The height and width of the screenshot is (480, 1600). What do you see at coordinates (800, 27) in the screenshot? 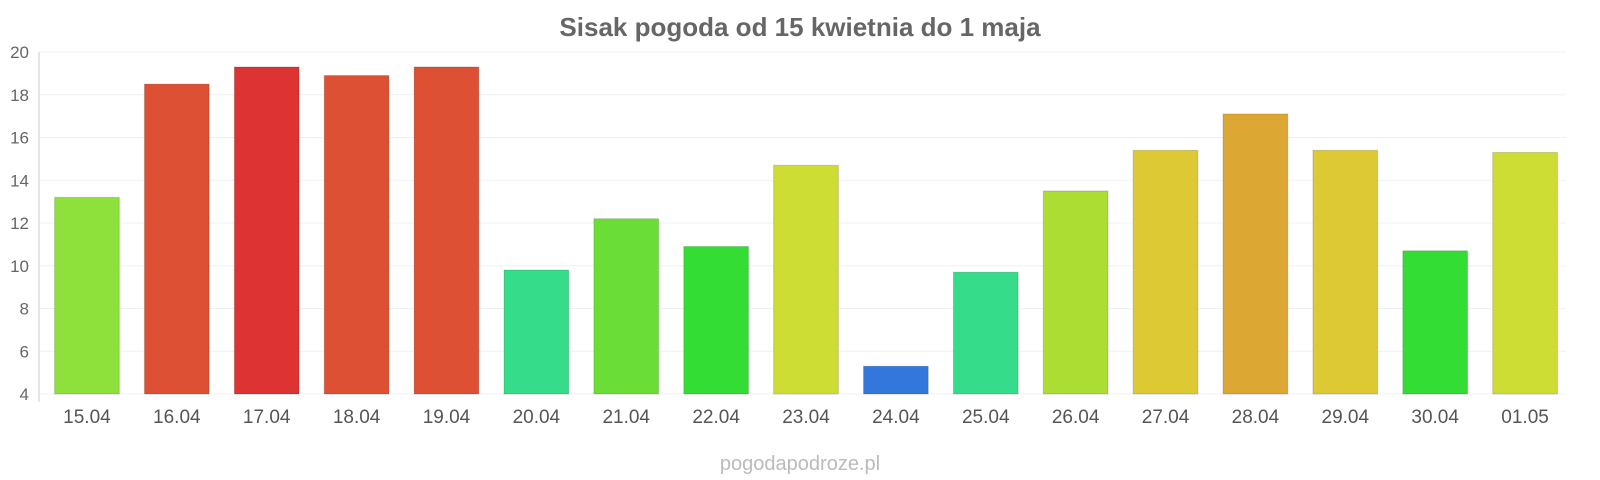
I see `chart-title: Sisak pogoda od 15 kwietnia do 1 maja` at bounding box center [800, 27].